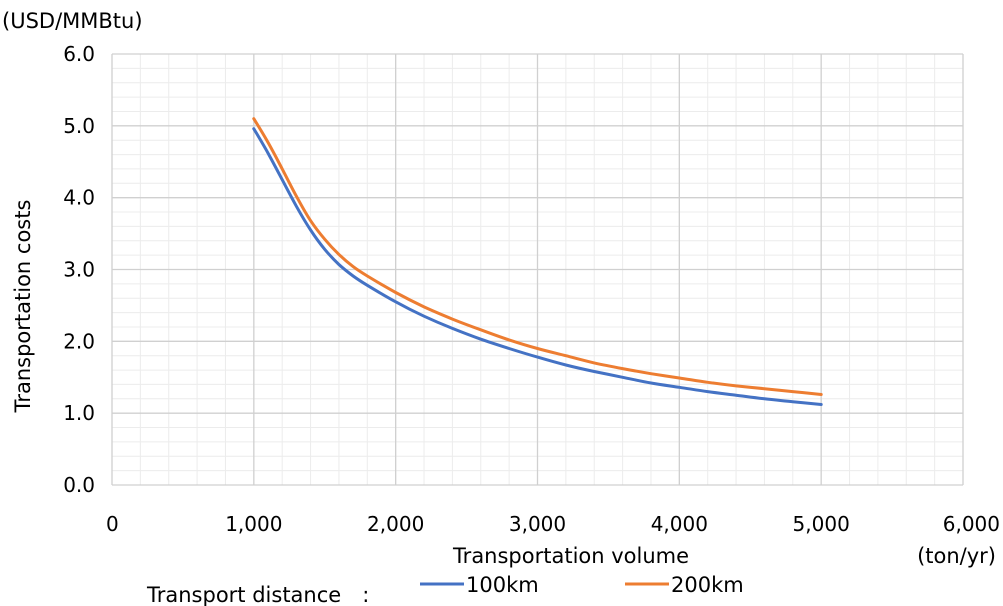 The width and height of the screenshot is (1003, 606). I want to click on x-axis-title: Transportation volume, so click(570, 556).